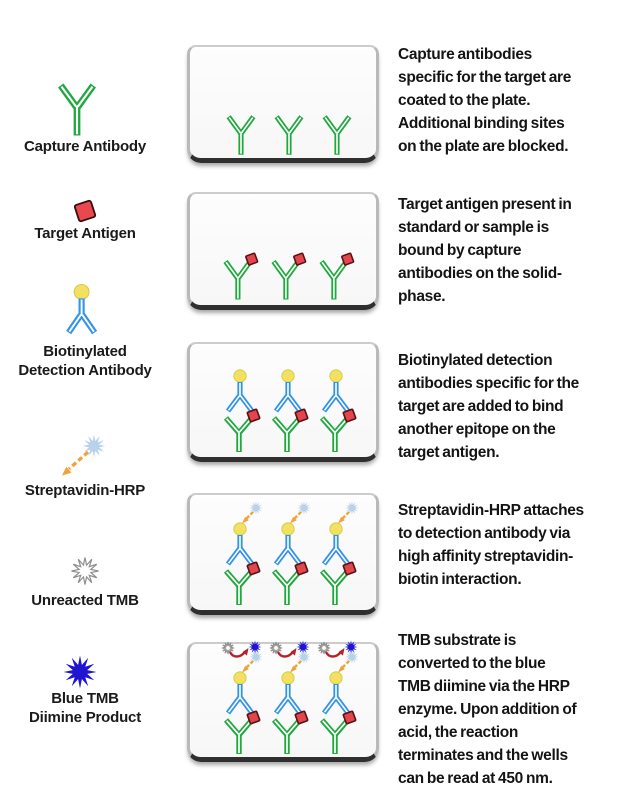  I want to click on legend-label-capture-antibody: Capture Antibody, so click(85, 146).